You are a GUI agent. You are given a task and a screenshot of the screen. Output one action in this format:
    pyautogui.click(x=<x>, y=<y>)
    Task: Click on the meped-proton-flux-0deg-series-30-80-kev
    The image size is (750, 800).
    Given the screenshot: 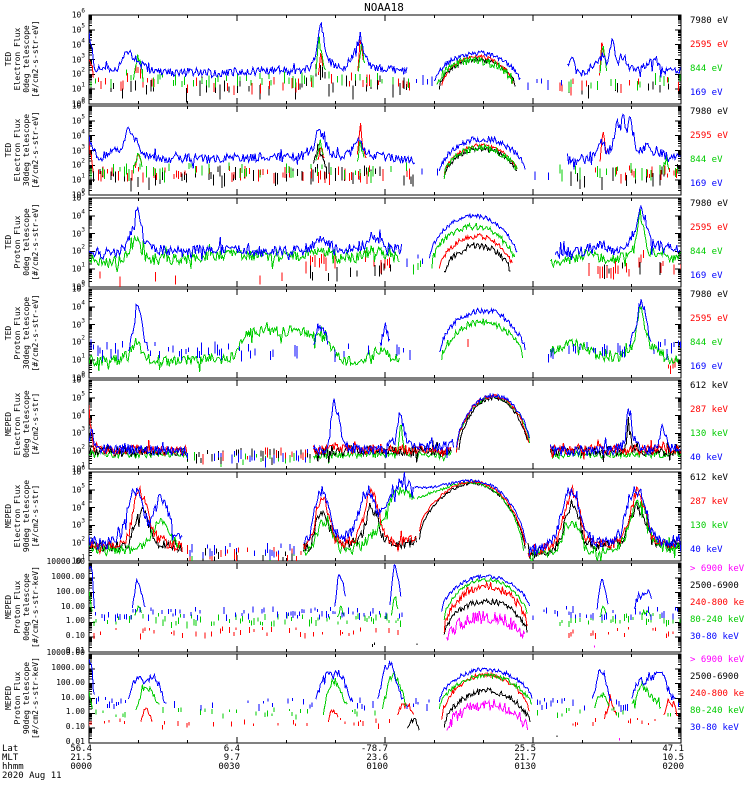 What is the action you would take?
    pyautogui.click(x=383, y=592)
    